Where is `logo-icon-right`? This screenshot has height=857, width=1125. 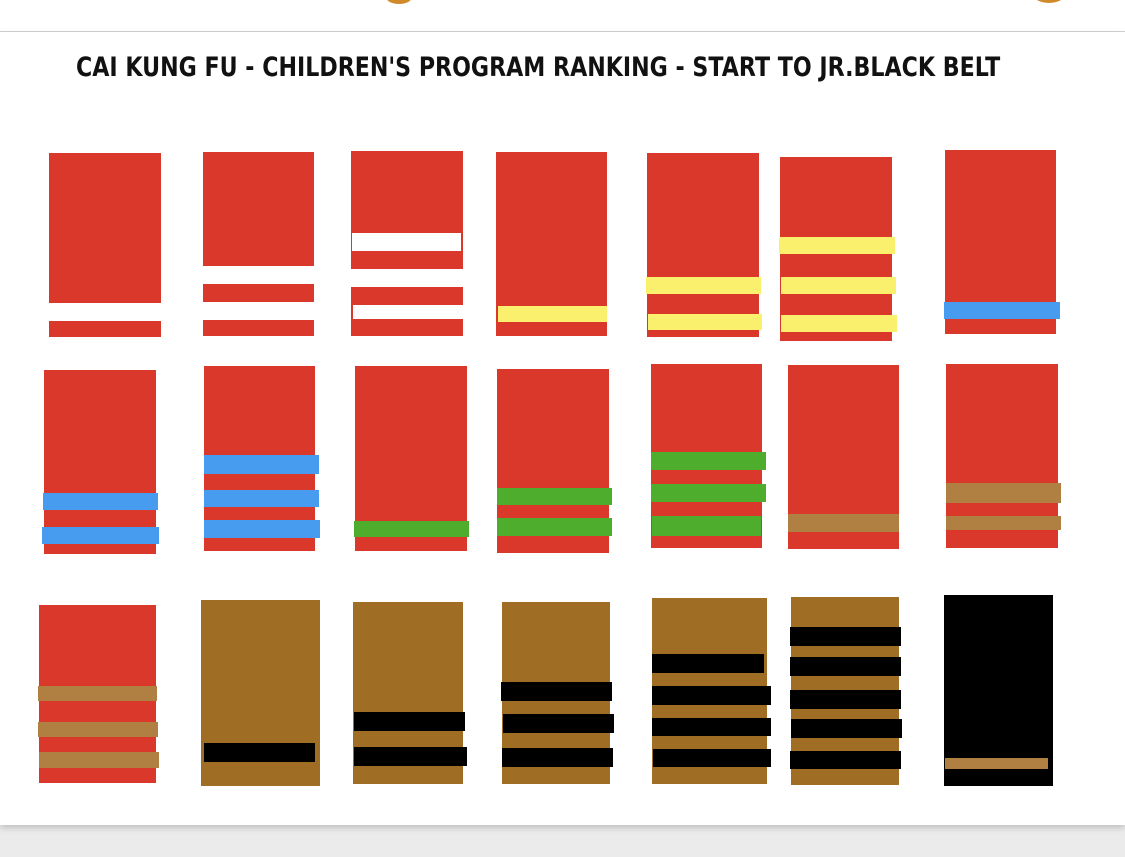
logo-icon-right is located at coordinates (1049, 1).